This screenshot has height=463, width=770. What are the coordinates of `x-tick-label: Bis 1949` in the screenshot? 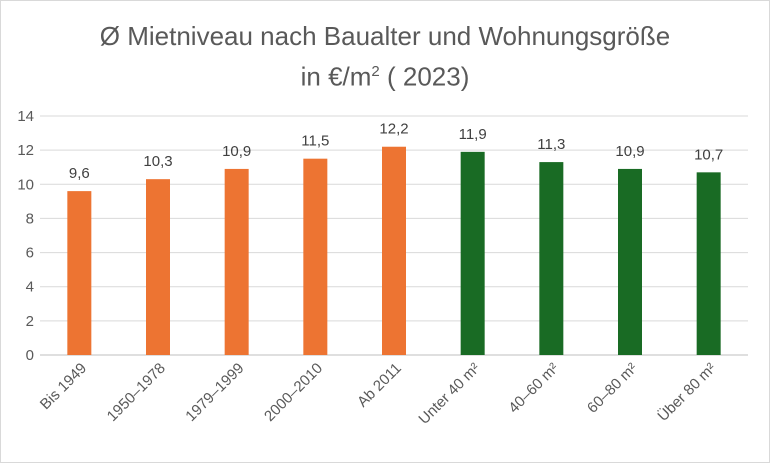 It's located at (63, 386).